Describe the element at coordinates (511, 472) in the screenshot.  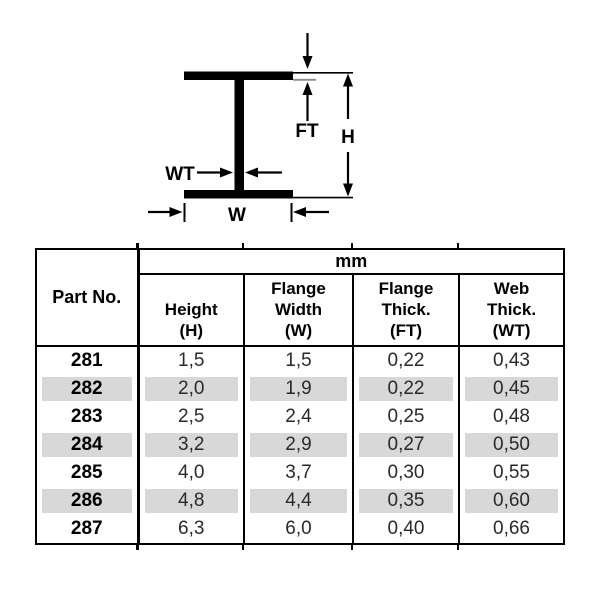
I see `web-thick-value: 0,55` at that location.